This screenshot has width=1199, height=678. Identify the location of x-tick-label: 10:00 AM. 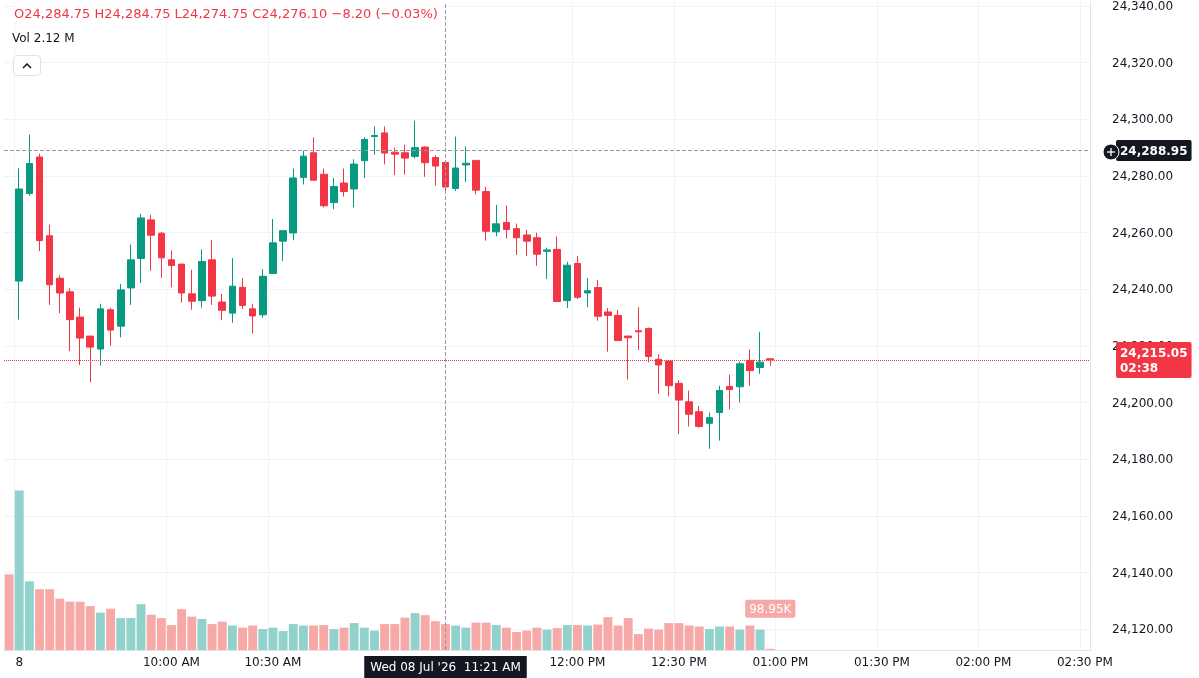
(171, 662).